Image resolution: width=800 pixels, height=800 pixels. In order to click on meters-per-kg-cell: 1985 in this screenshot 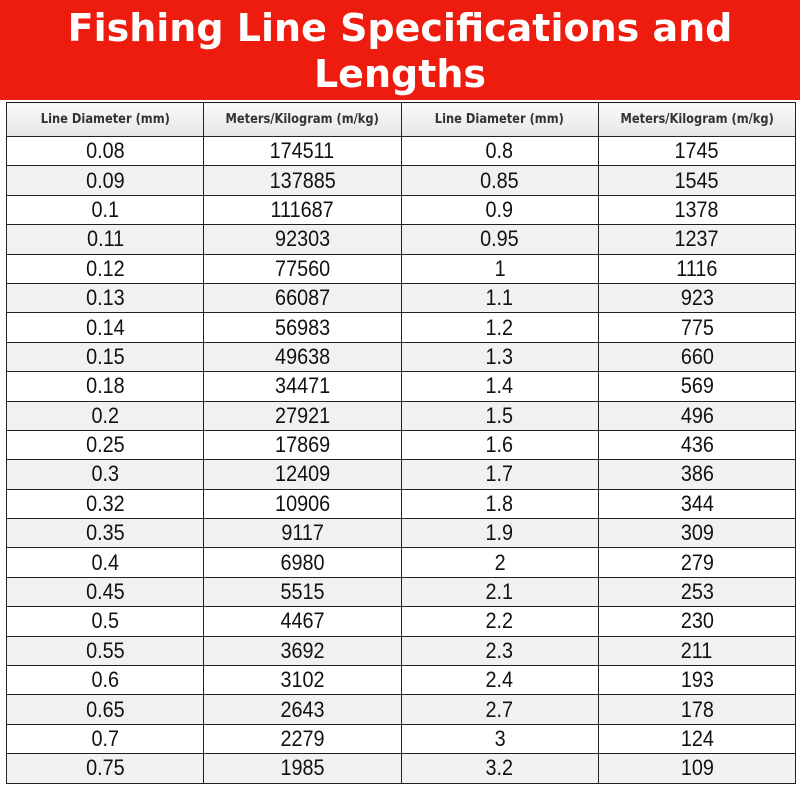, I will do `click(302, 768)`.